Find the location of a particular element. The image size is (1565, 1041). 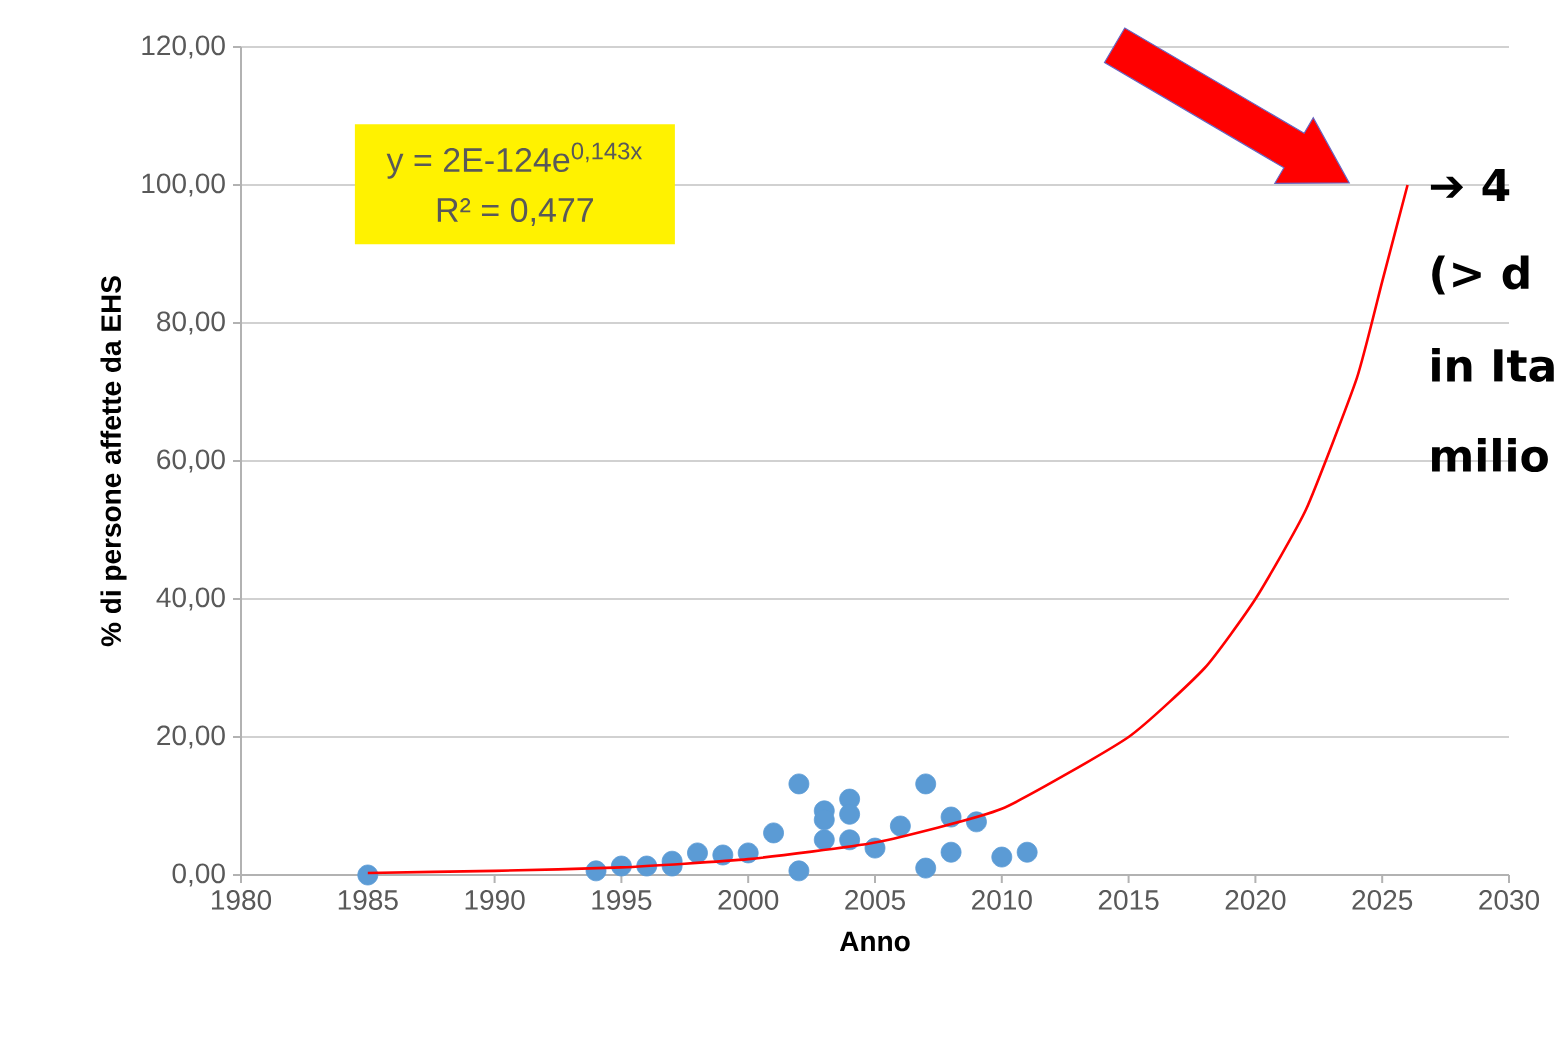

y-tick-label: 80,00 is located at coordinates (191, 323).